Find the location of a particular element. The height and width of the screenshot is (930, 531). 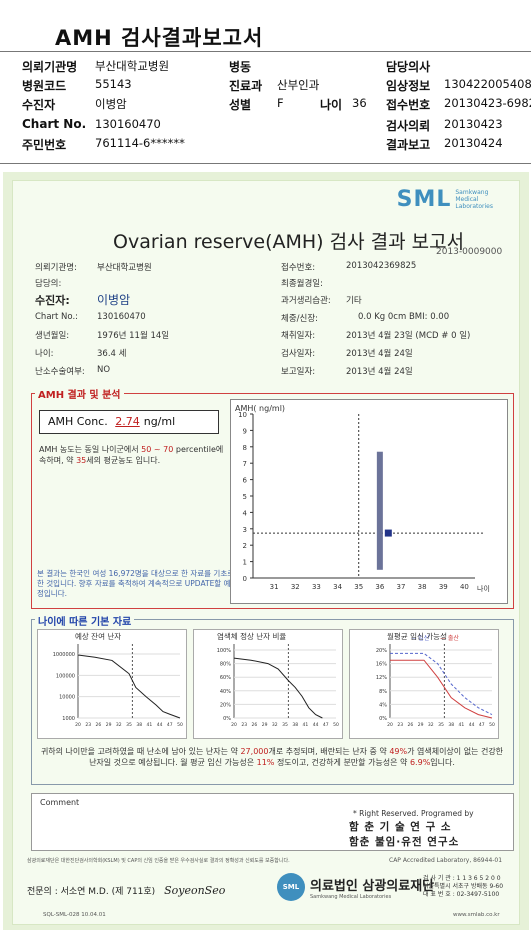

info-value-menstrual-habit: 기타 is located at coordinates (354, 301).